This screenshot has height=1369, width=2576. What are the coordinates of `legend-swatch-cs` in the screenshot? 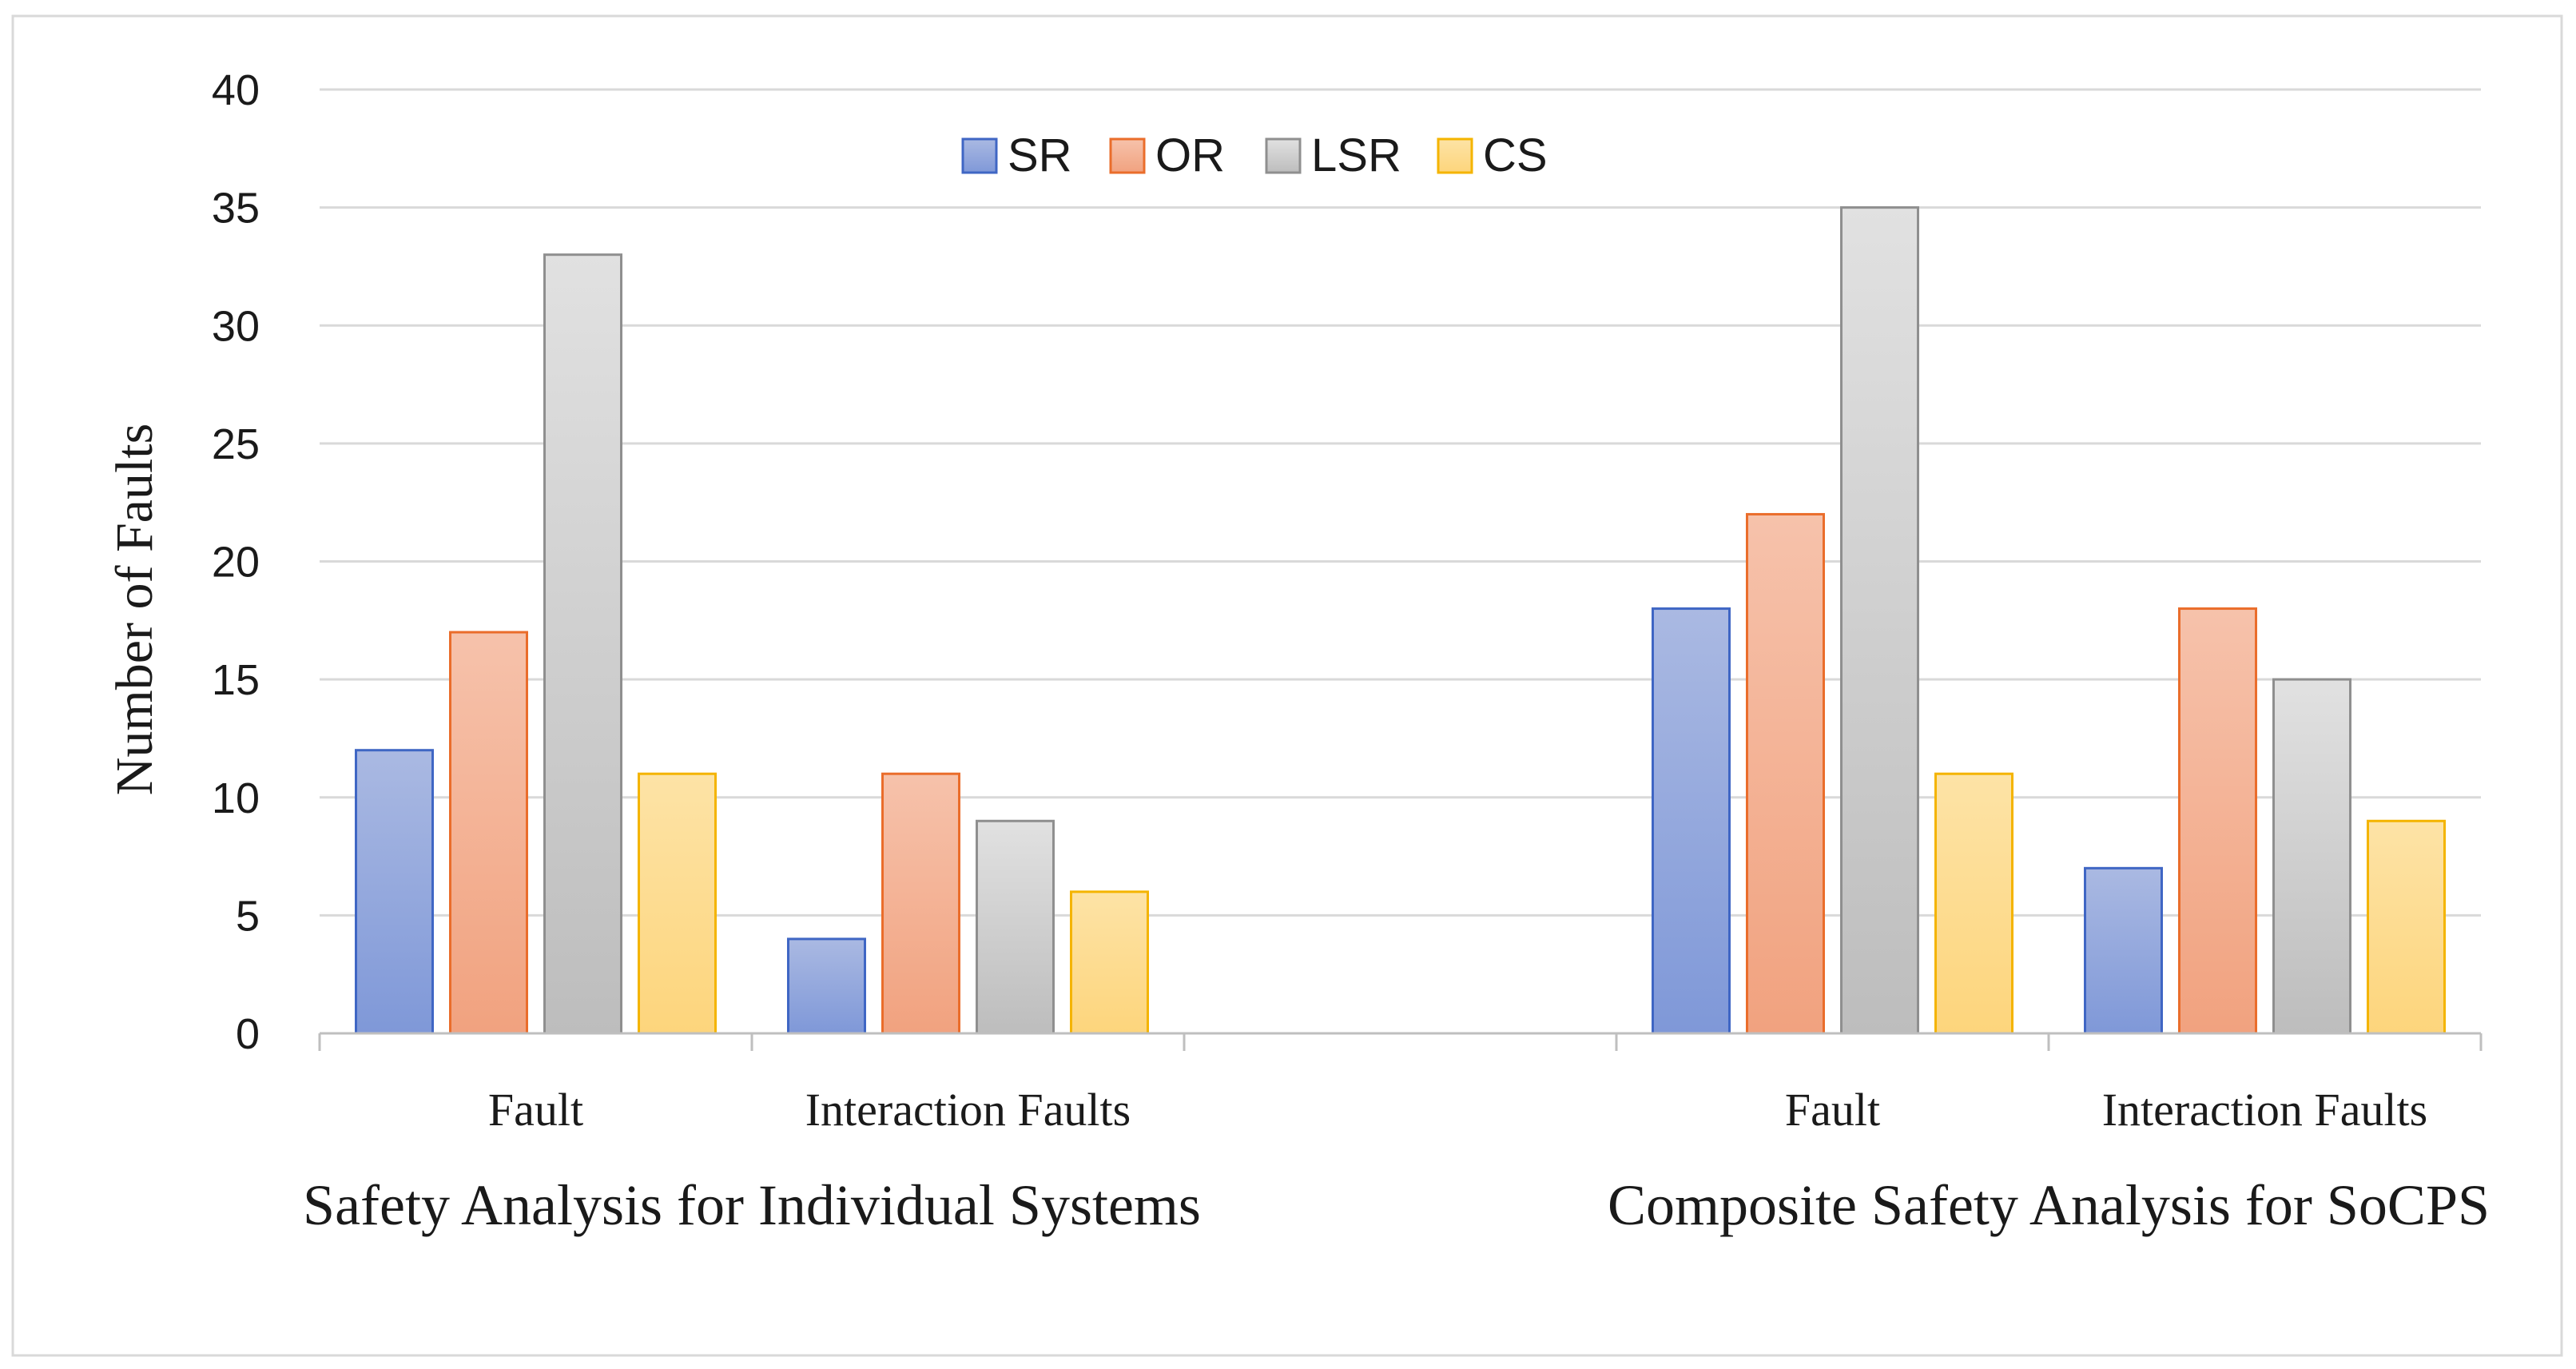 It's located at (1455, 155).